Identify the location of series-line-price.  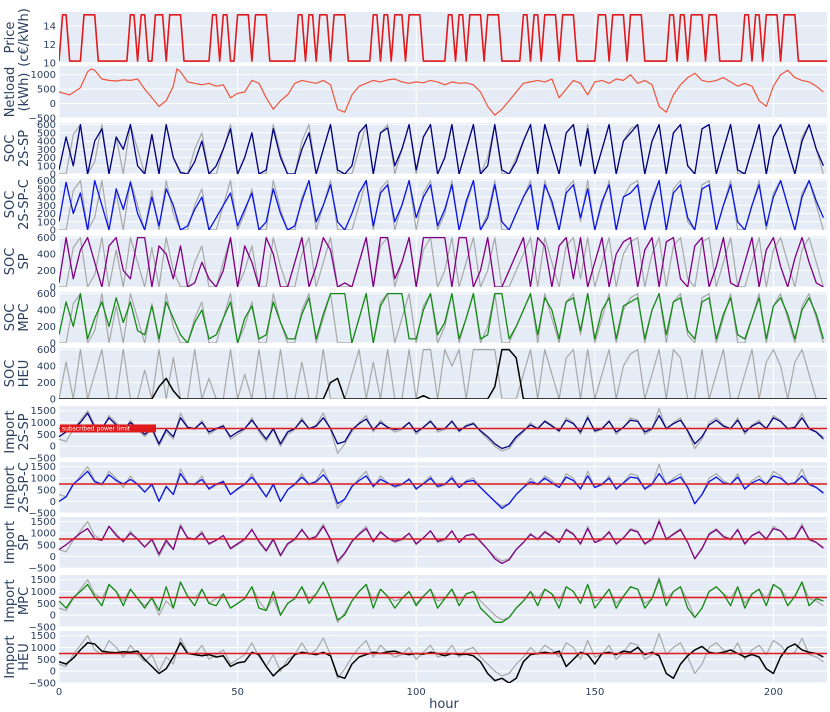
(443, 38).